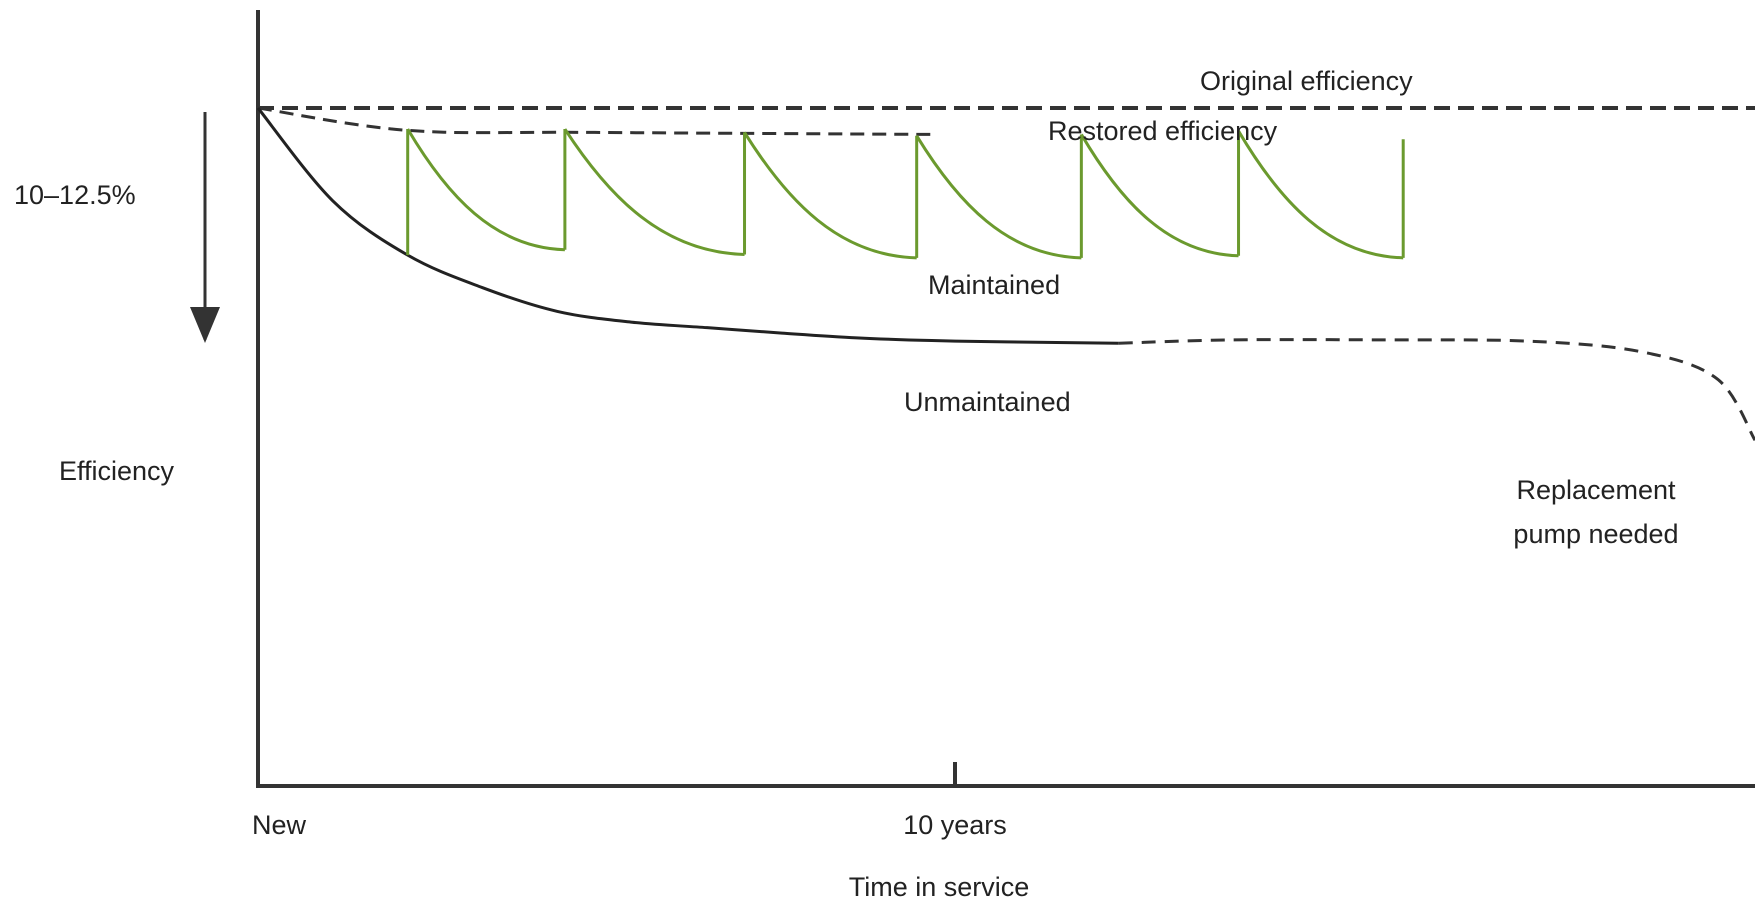 This screenshot has width=1755, height=906. What do you see at coordinates (1163, 131) in the screenshot?
I see `restored-efficiency-label: Restored efficiency` at bounding box center [1163, 131].